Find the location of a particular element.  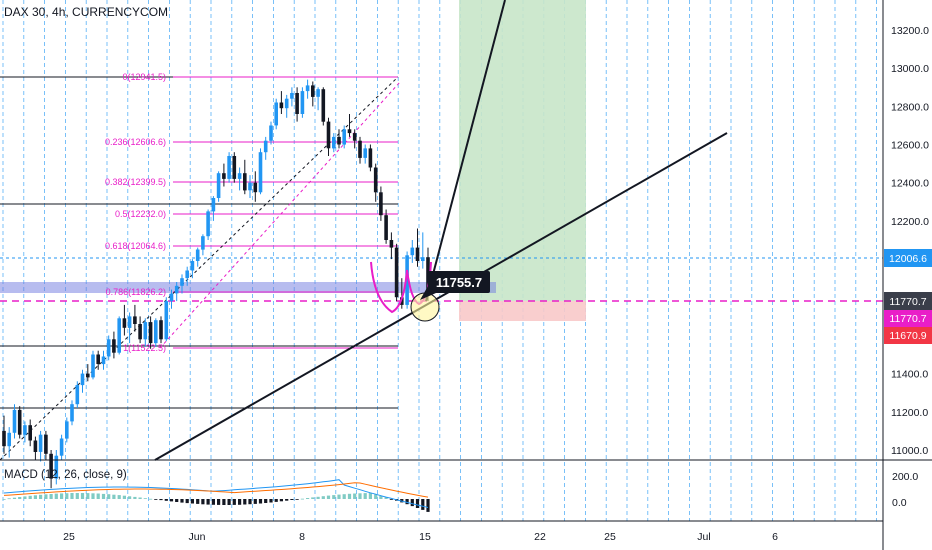

price-badges: 12006.6 11770.7 11770.7 11670.9 is located at coordinates (908, 296).